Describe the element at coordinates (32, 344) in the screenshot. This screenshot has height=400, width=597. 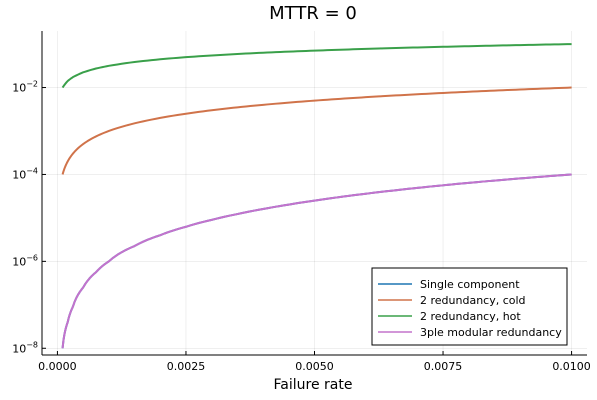
I see `y-tick-exponent: −8` at that location.